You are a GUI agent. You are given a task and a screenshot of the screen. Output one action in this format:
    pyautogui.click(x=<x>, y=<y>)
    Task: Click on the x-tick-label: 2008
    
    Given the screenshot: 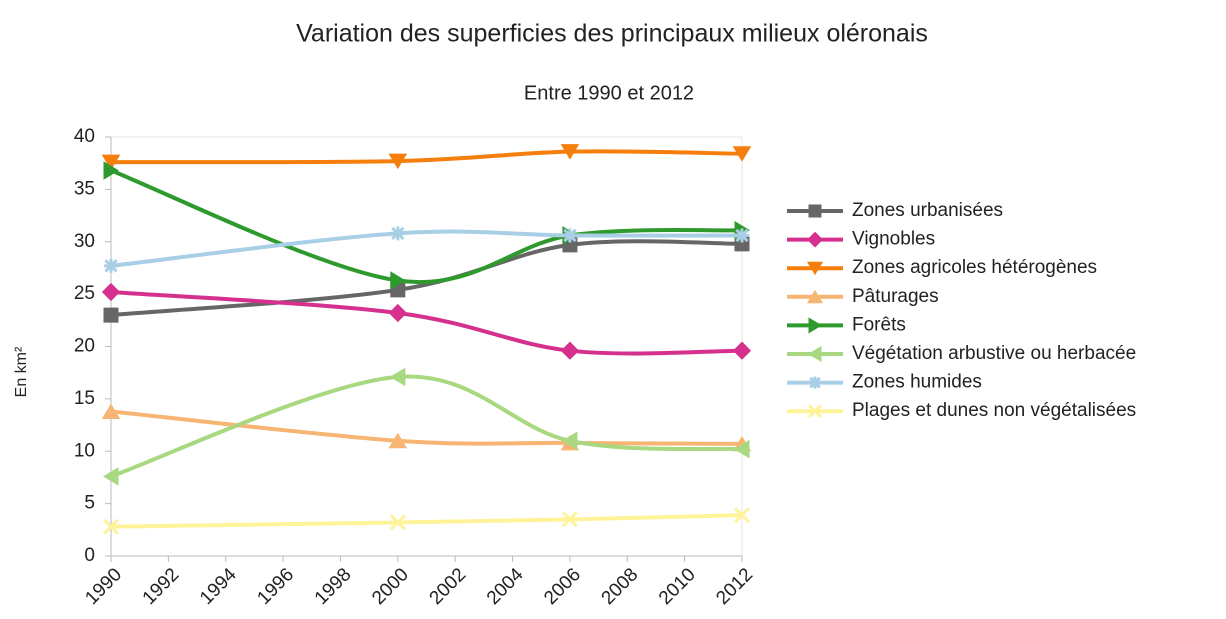 What is the action you would take?
    pyautogui.click(x=620, y=586)
    